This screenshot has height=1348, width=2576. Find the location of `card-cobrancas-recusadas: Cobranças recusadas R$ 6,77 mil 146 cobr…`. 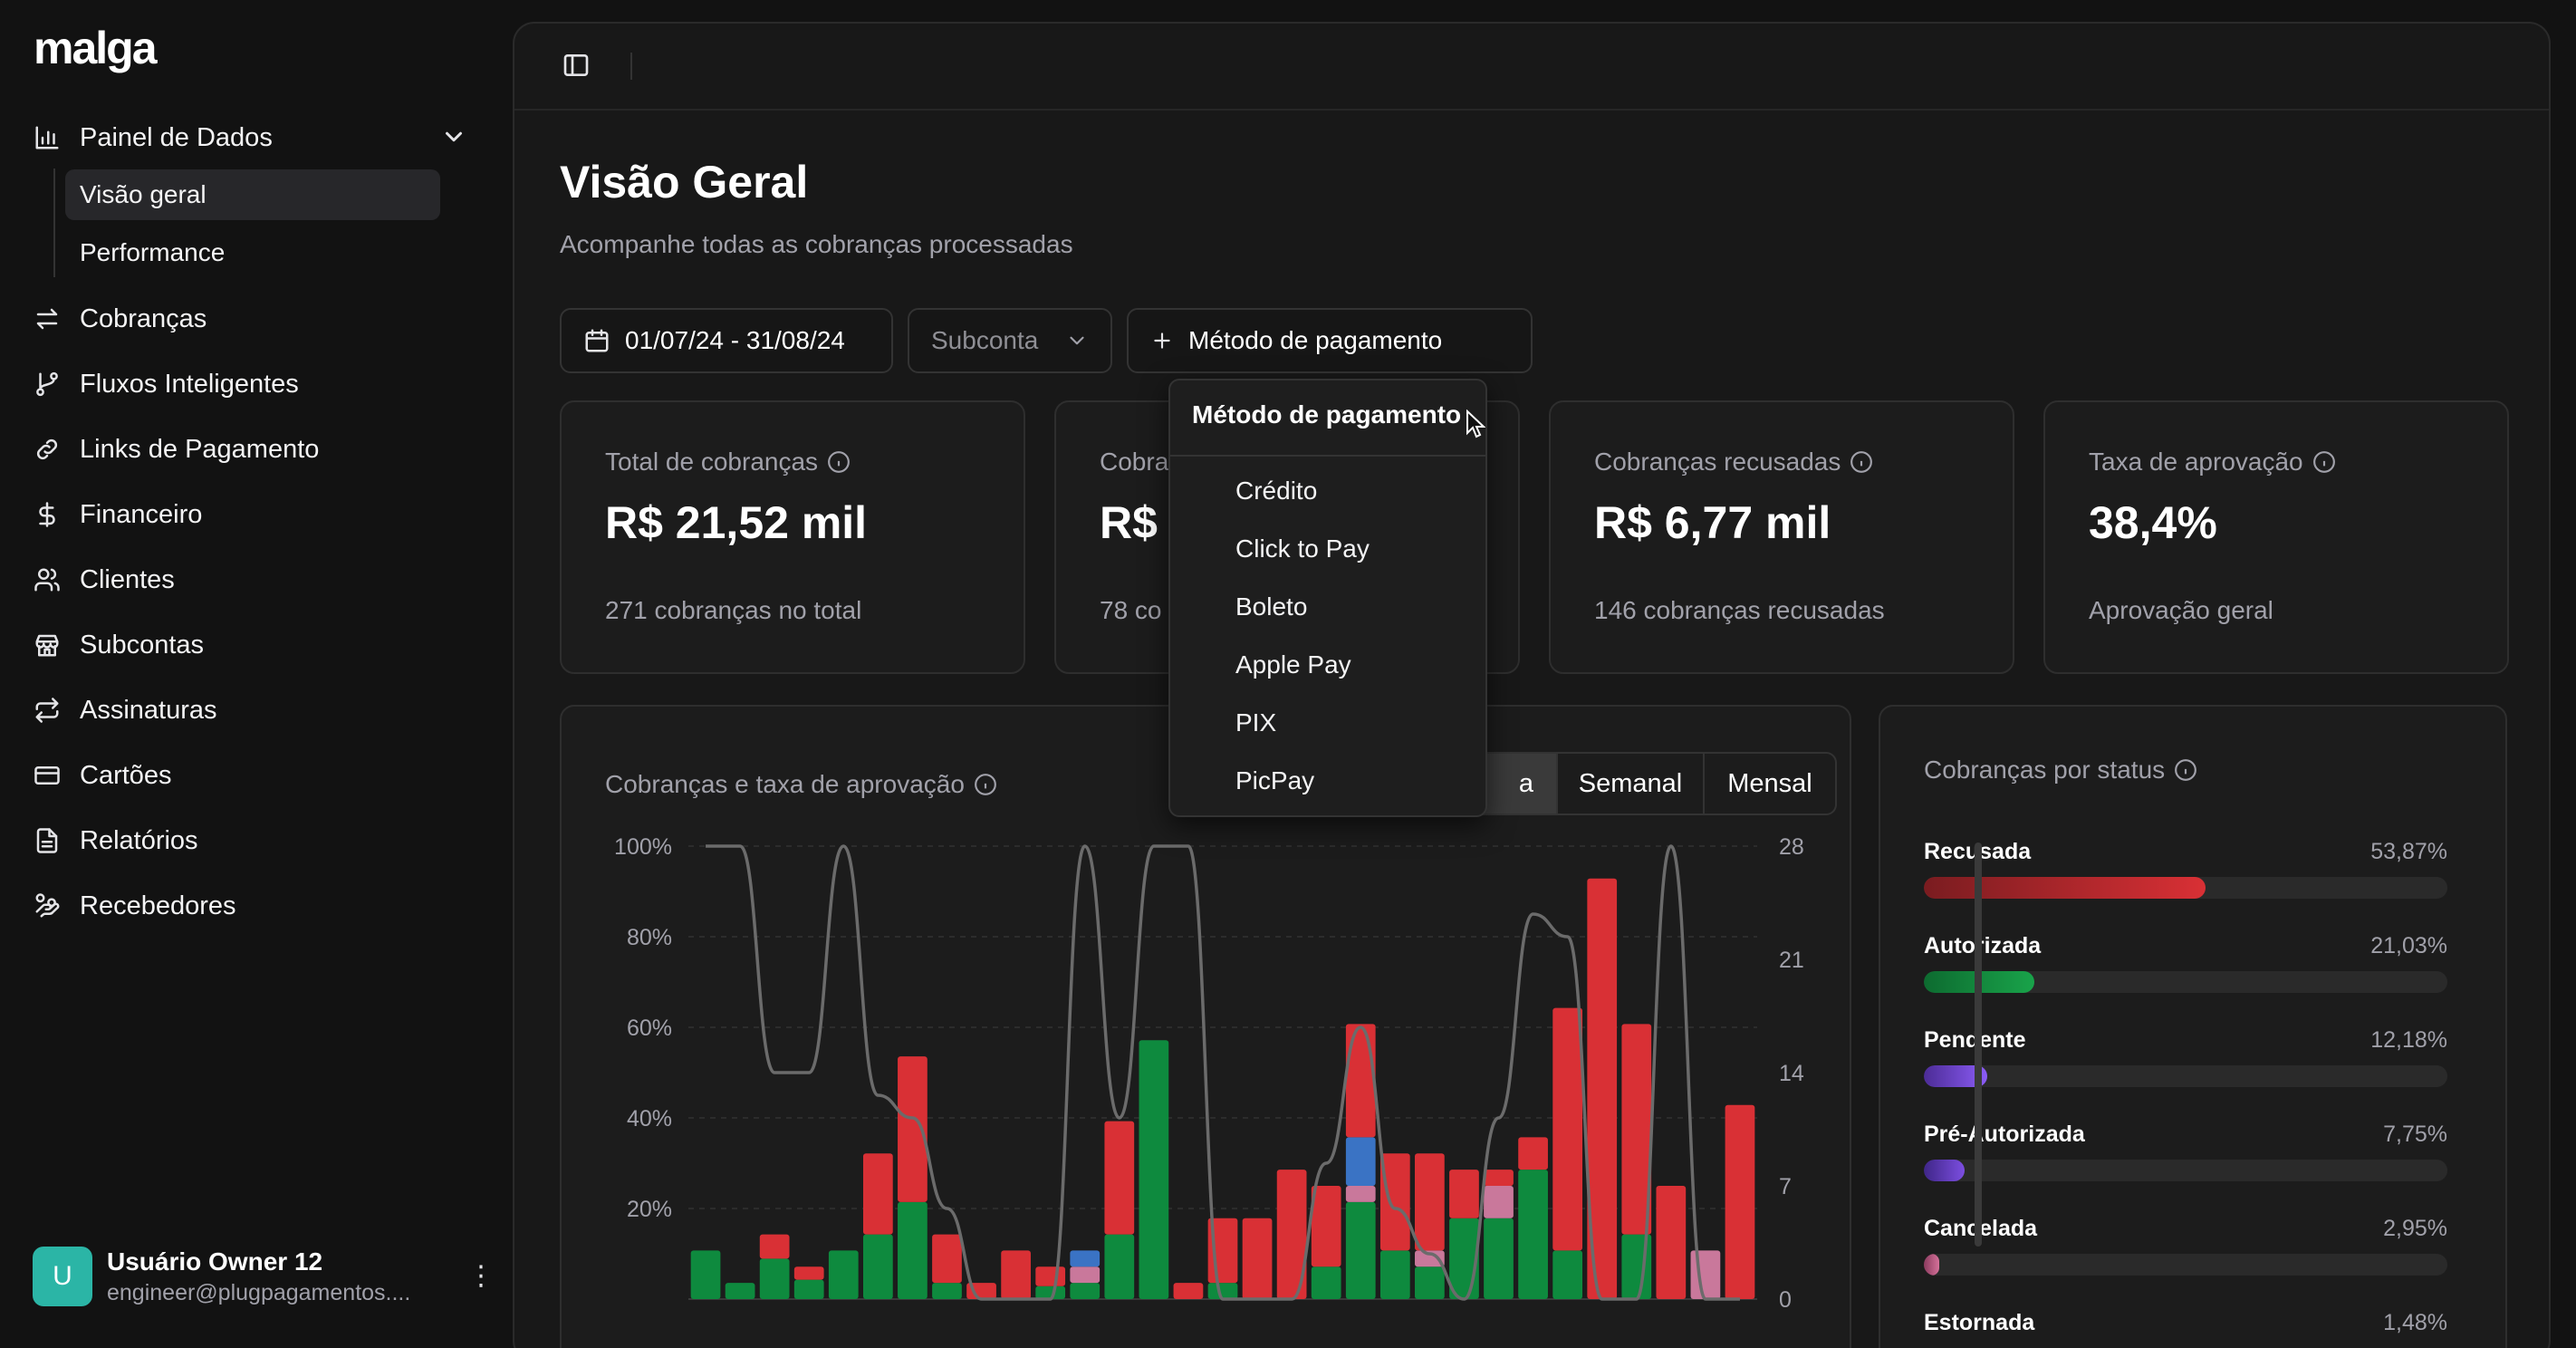

card-cobrancas-recusadas: Cobranças recusadas R$ 6,77 mil 146 cobr… is located at coordinates (1781, 537).